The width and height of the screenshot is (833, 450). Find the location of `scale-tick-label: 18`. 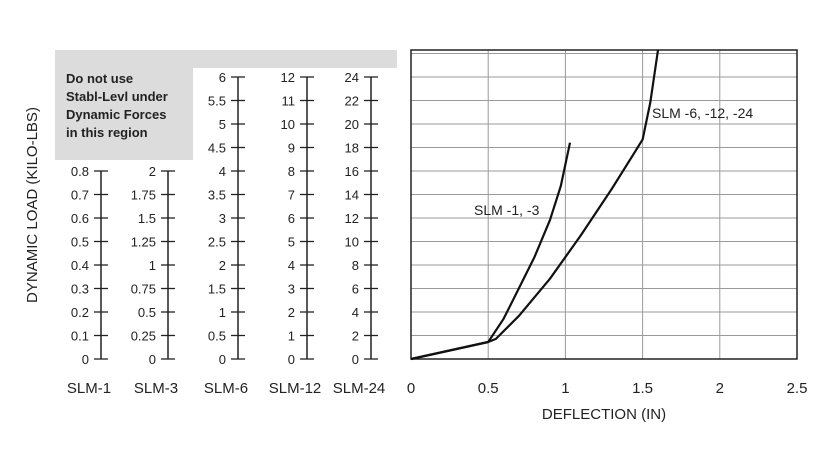

scale-tick-label: 18 is located at coordinates (352, 148).